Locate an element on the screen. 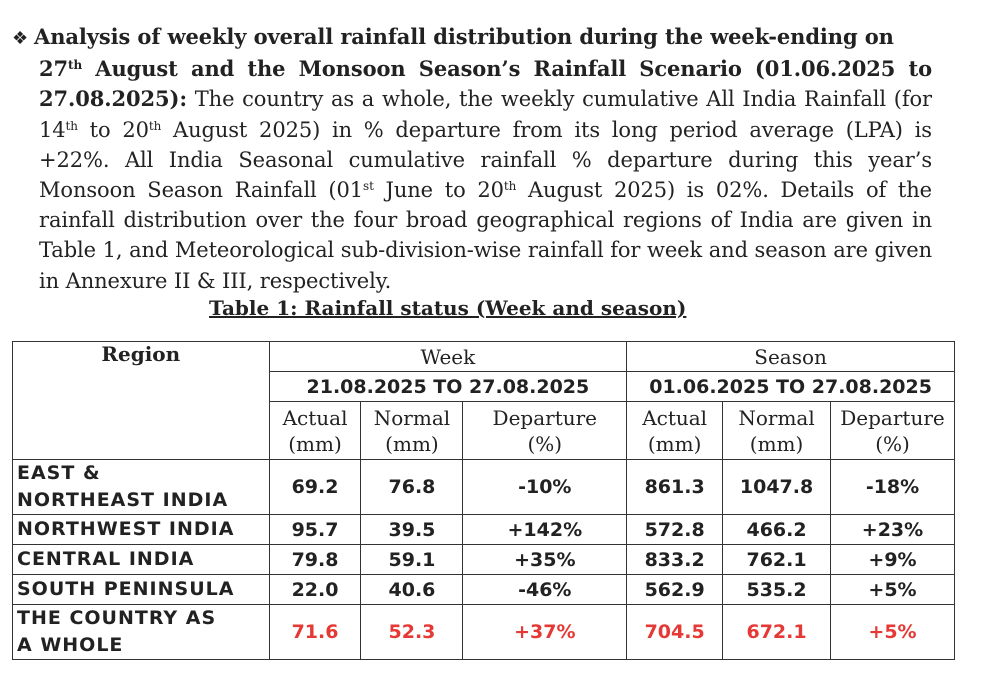 Image resolution: width=985 pixels, height=678 pixels. season-departure-header: Departure (%) is located at coordinates (892, 430).